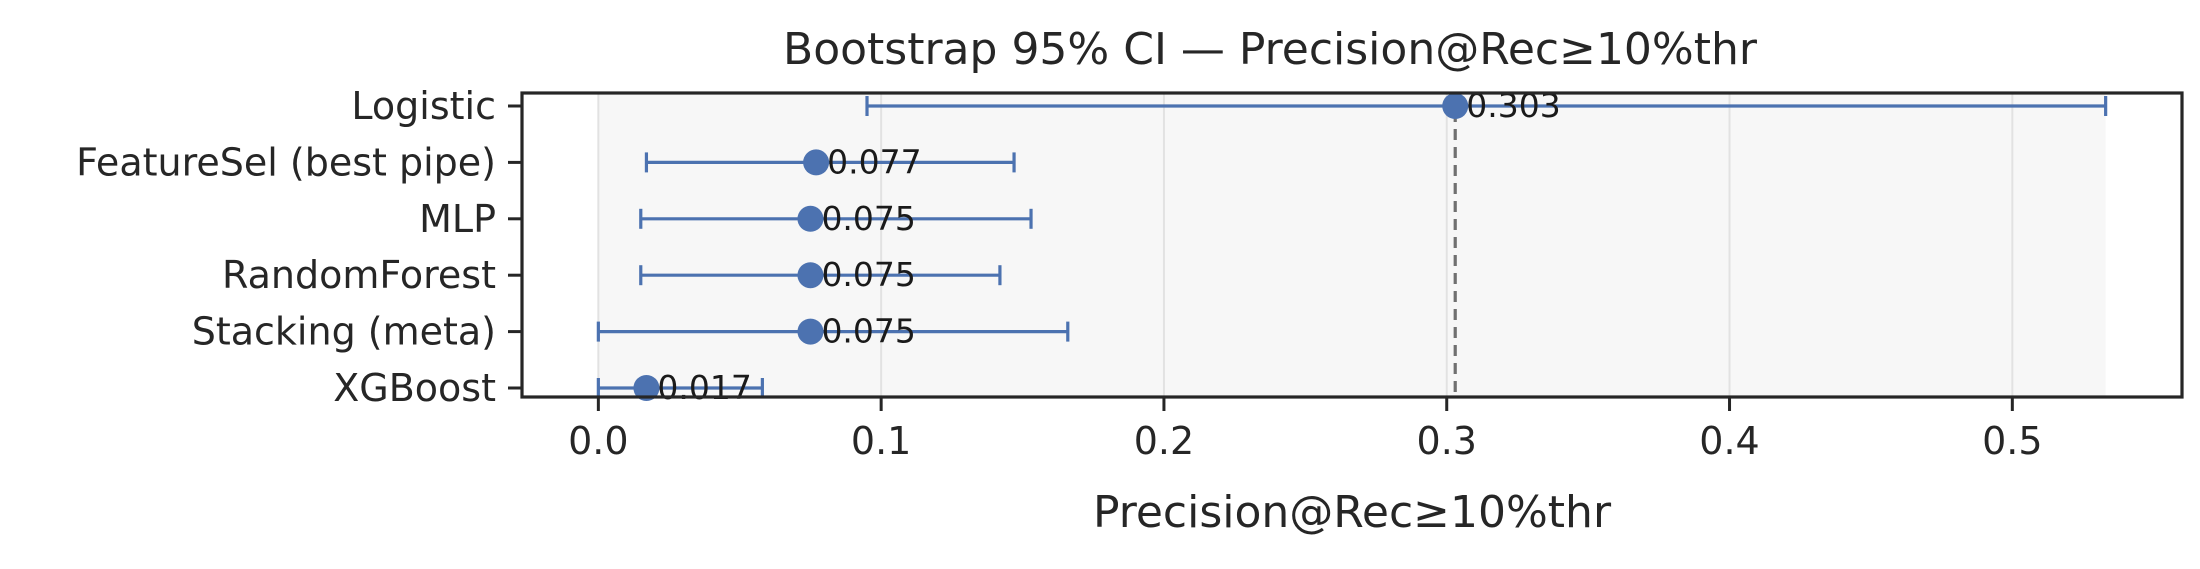 The height and width of the screenshot is (569, 2200). What do you see at coordinates (423, 106) in the screenshot?
I see `y-tick-label: Logistic` at bounding box center [423, 106].